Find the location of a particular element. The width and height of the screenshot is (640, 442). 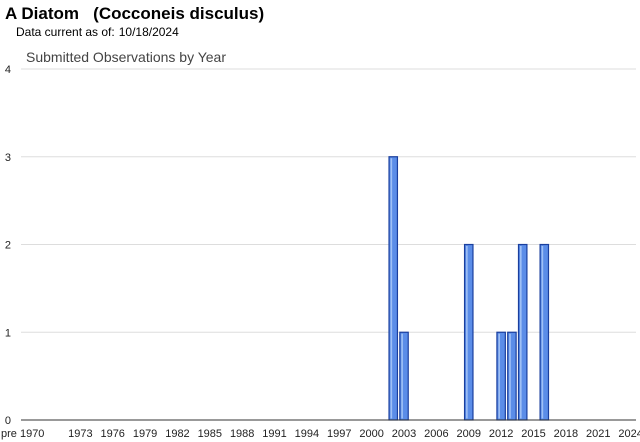

y-axis-ticks: 0 1 2 3 4 is located at coordinates (8, 245).